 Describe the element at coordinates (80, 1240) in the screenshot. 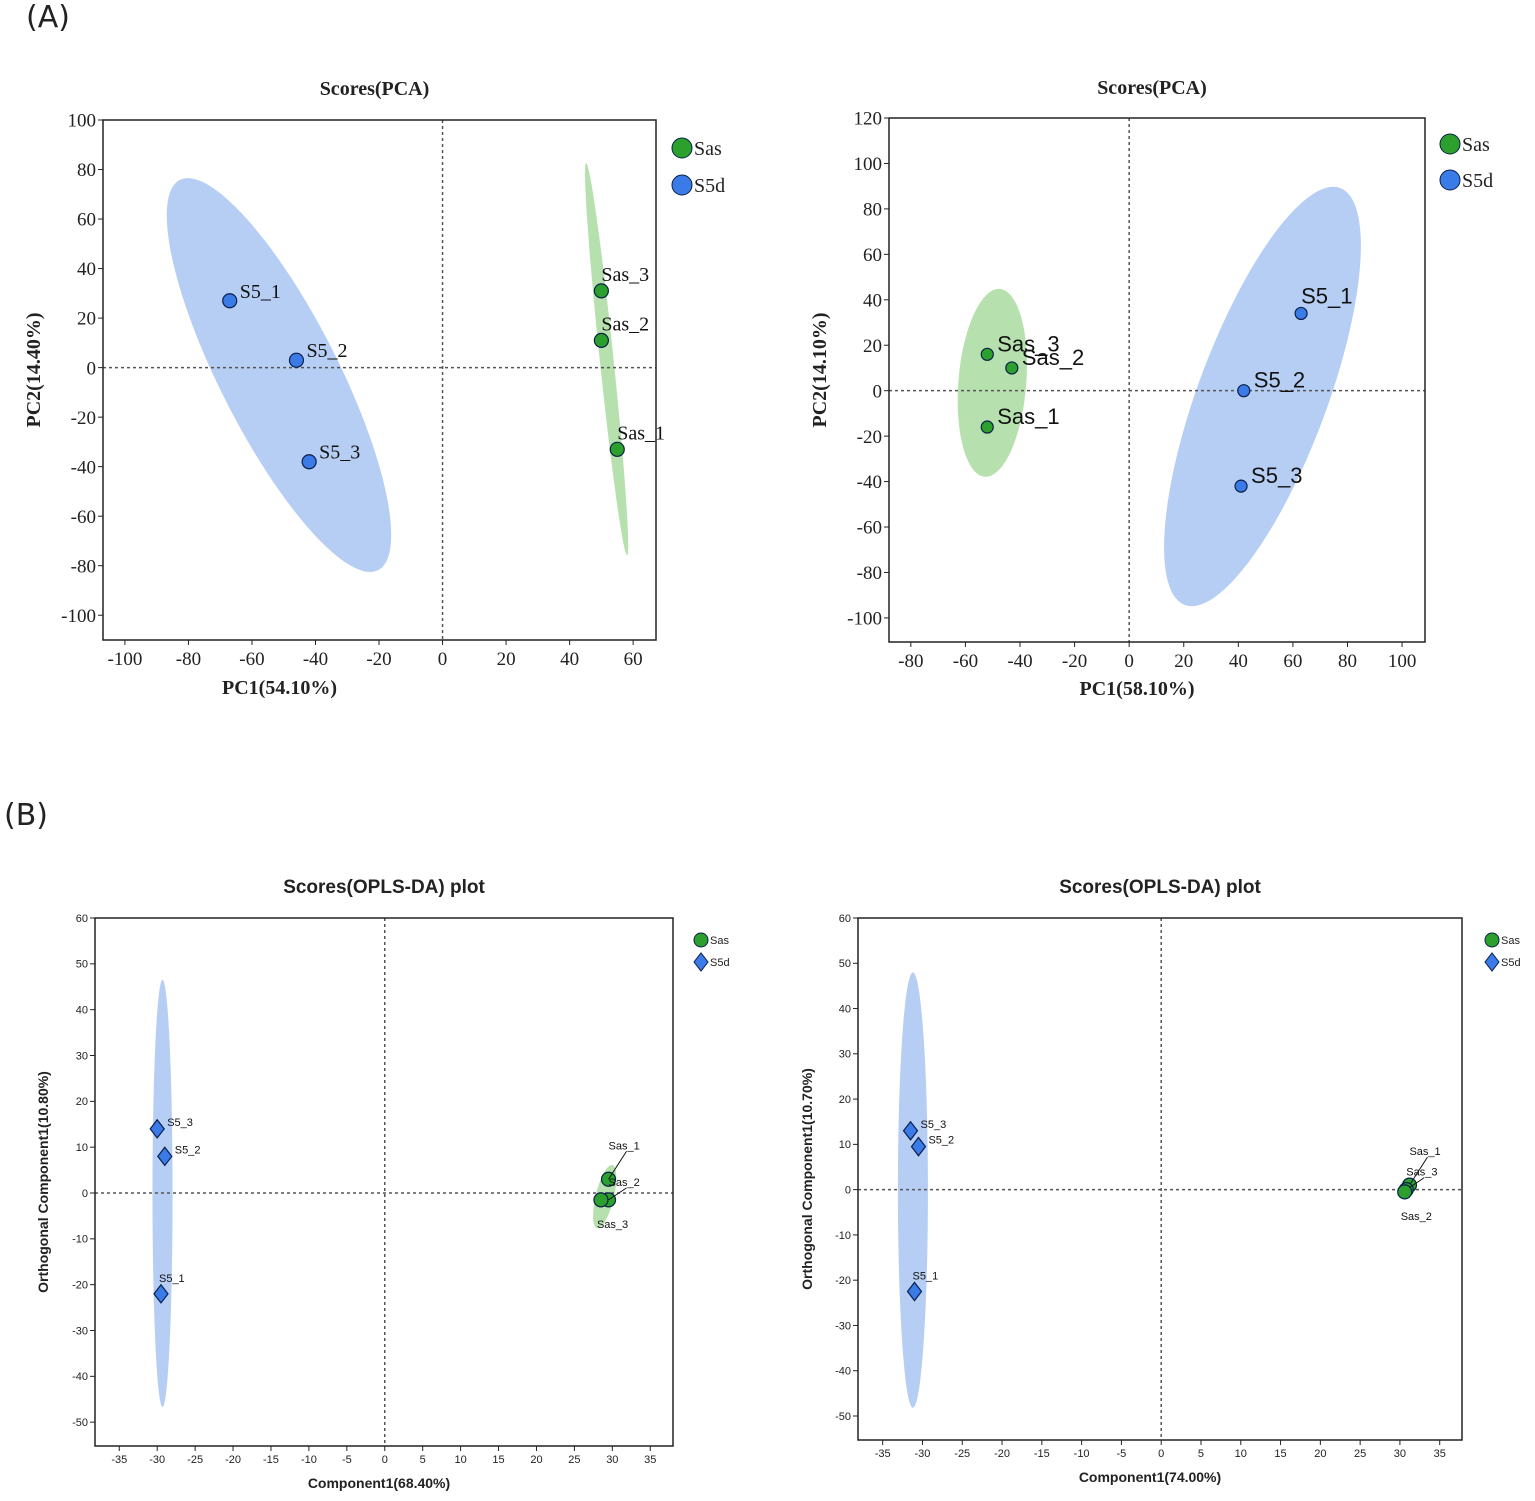

I see `y-tick-label: -10` at that location.